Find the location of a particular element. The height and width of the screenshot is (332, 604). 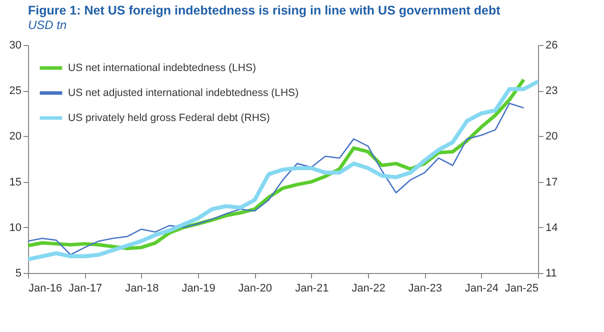

y2-tick-label: 14 is located at coordinates (552, 228).